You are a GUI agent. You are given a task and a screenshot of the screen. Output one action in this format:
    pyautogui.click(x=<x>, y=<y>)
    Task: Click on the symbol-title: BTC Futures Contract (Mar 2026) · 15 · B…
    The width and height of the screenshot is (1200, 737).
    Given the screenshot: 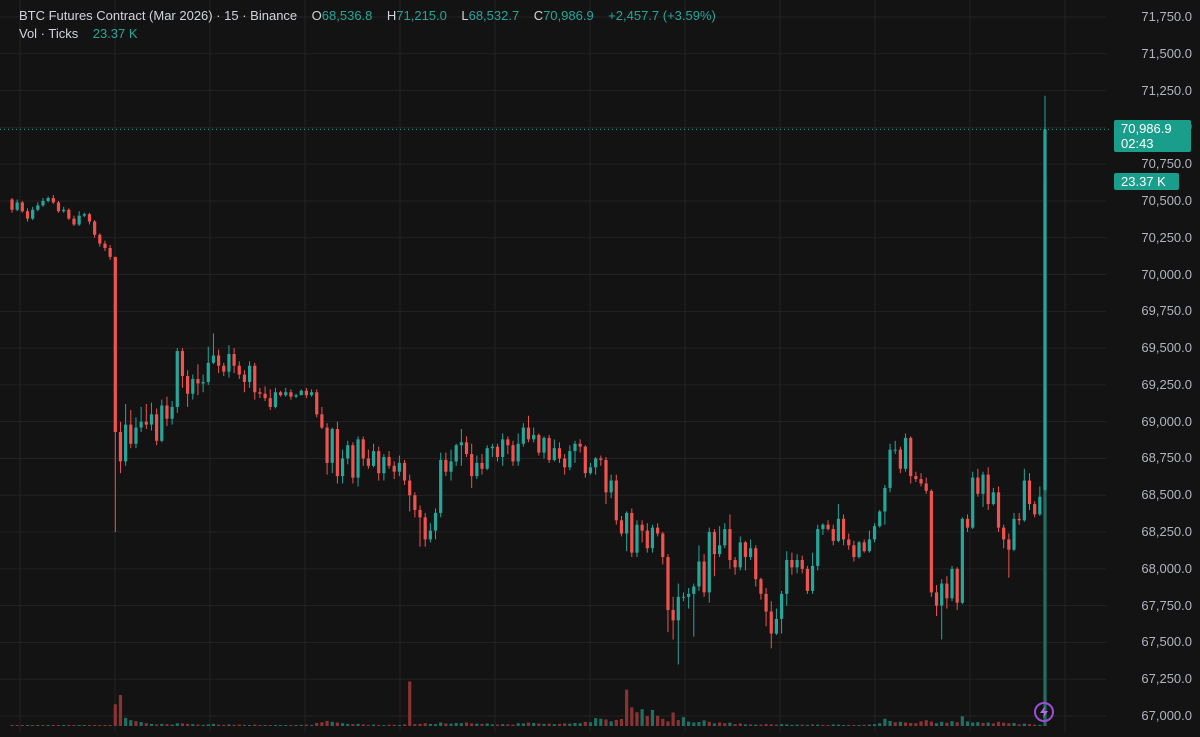 What is the action you would take?
    pyautogui.click(x=158, y=15)
    